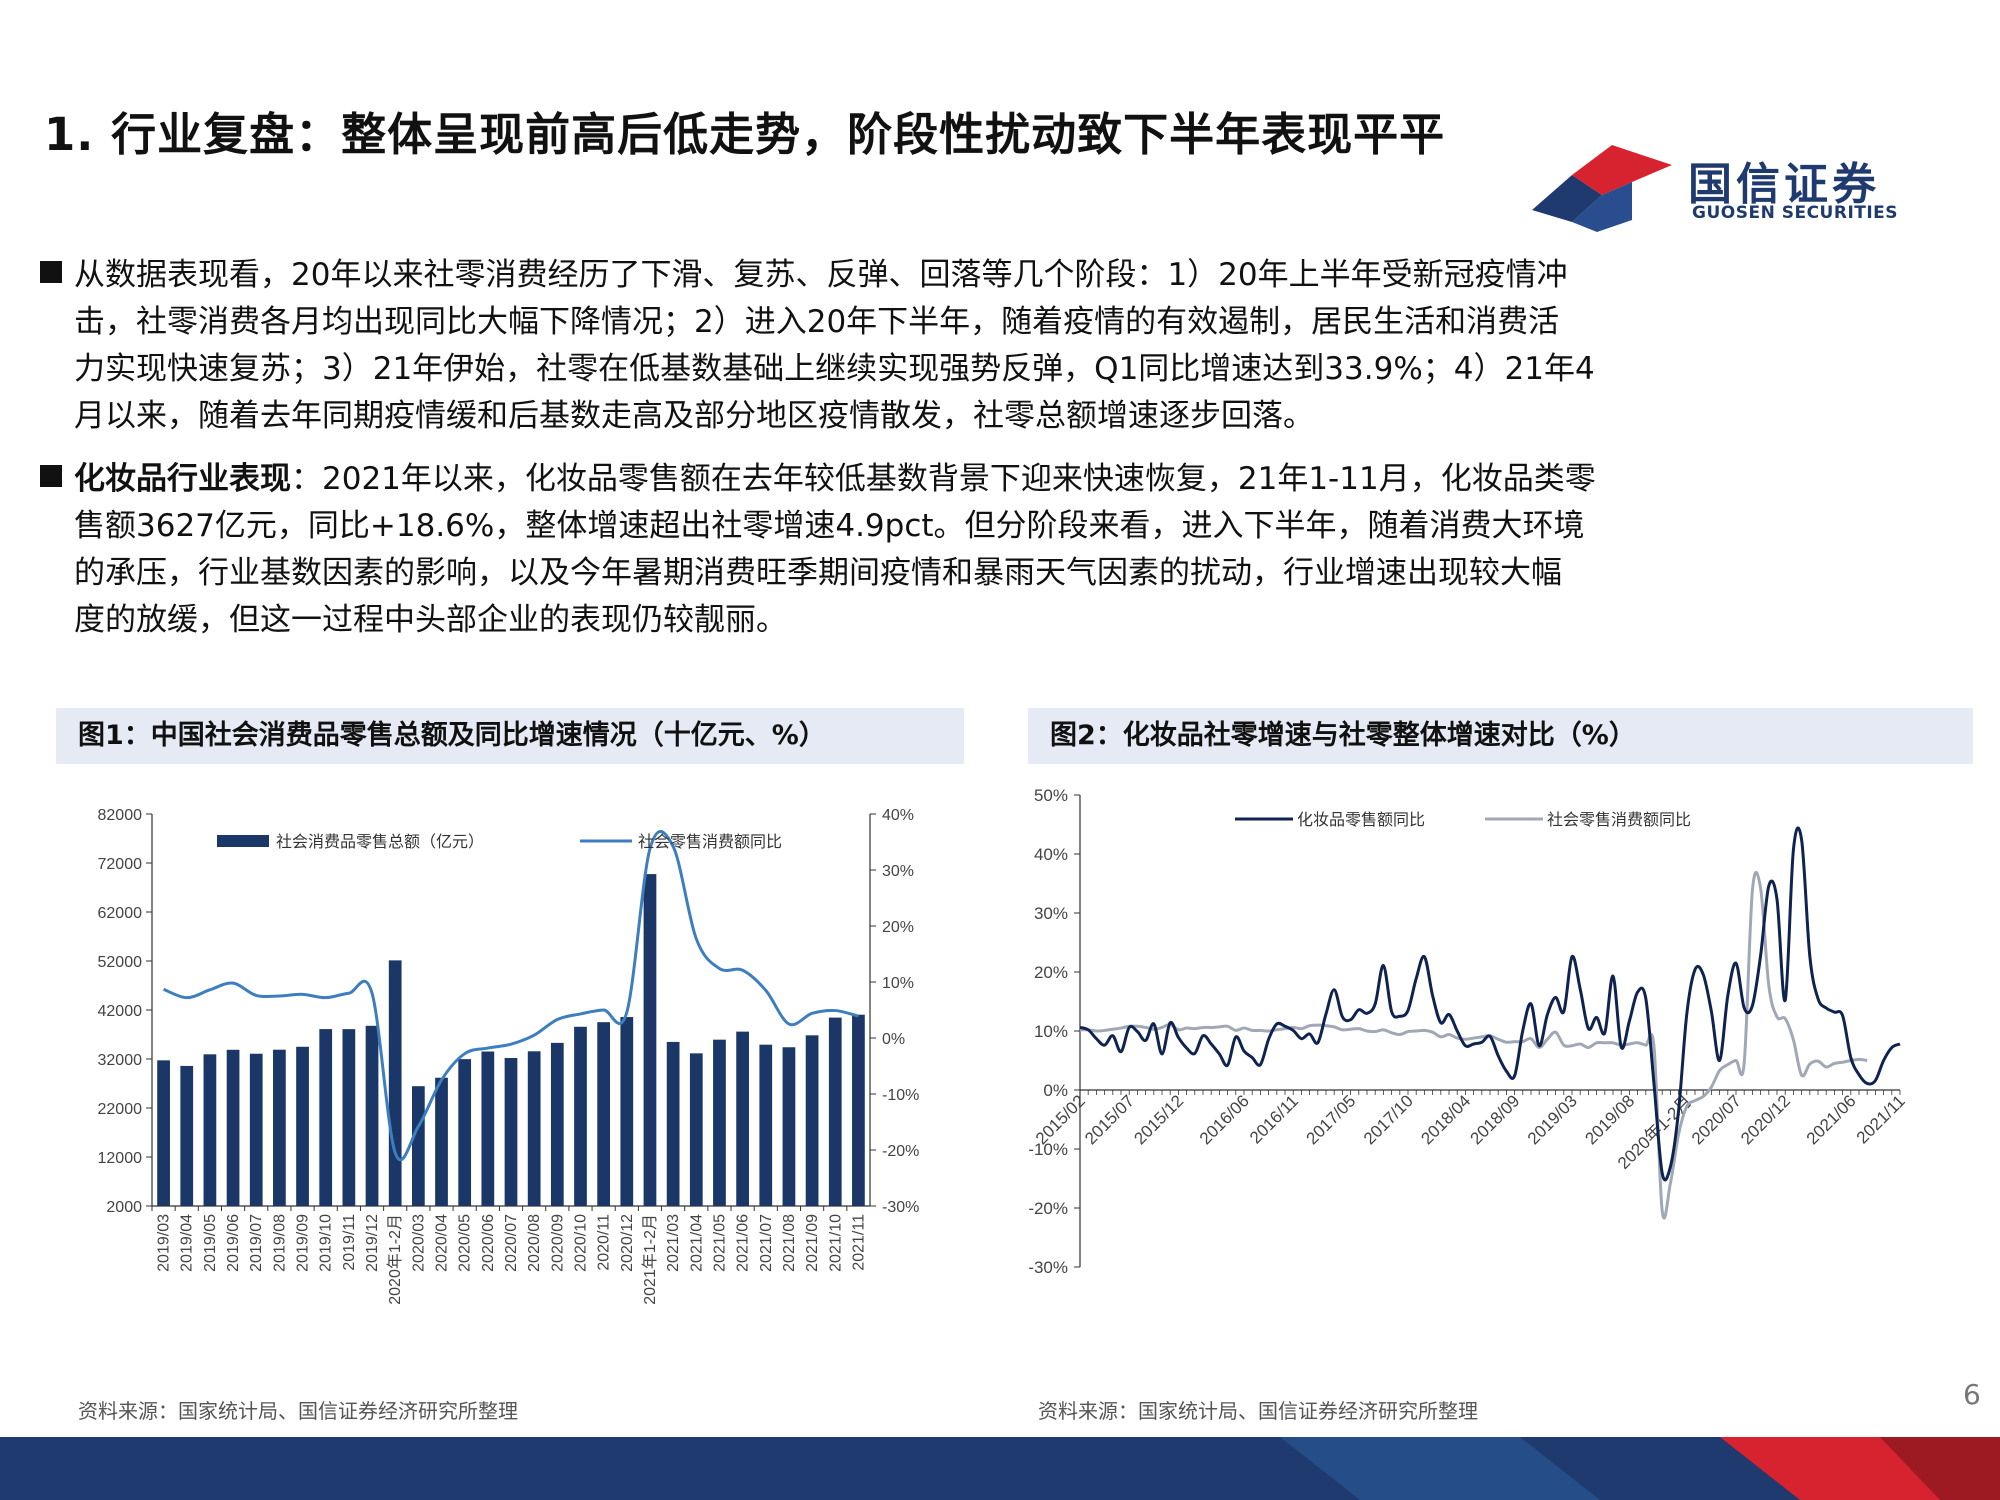  What do you see at coordinates (900, 1151) in the screenshot?
I see `y-tick-label-right: -20%` at bounding box center [900, 1151].